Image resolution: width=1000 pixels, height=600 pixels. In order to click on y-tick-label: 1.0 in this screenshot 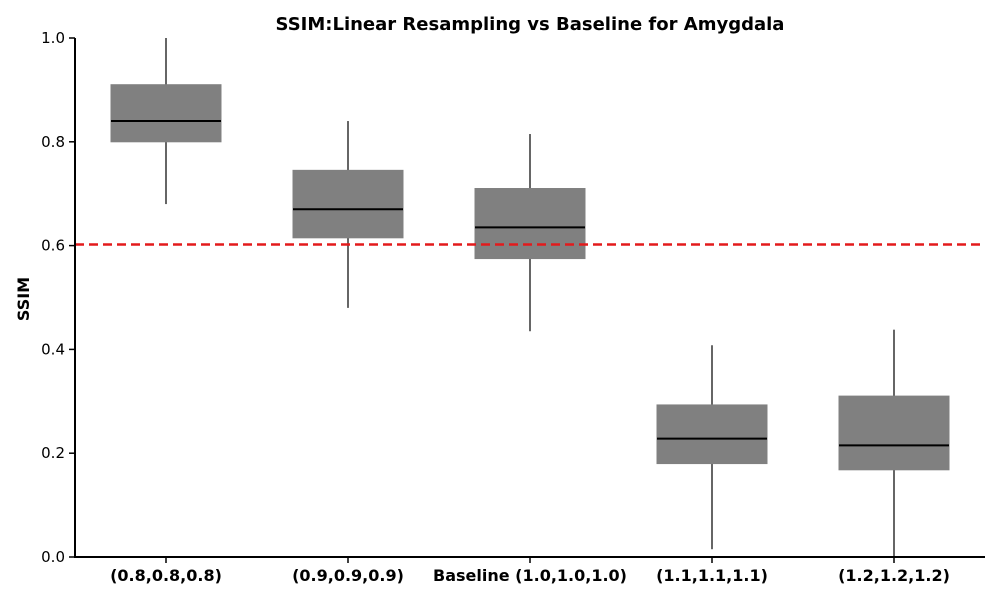, I will do `click(53, 38)`.